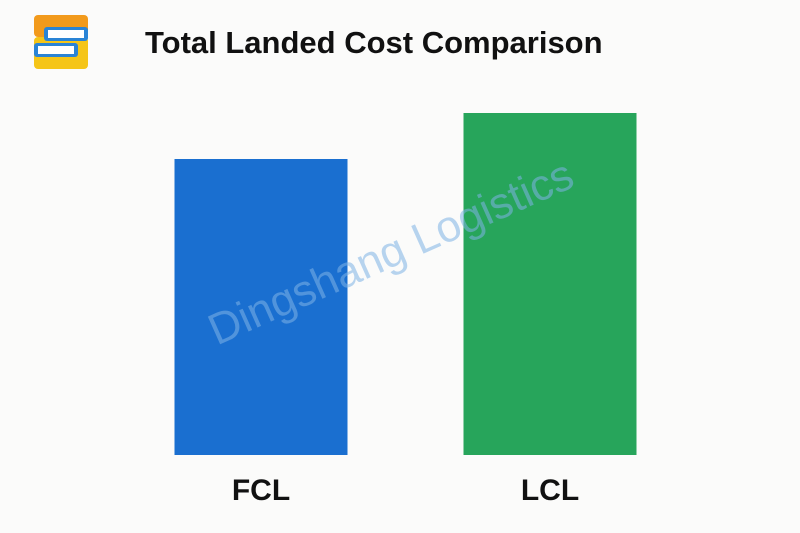 The height and width of the screenshot is (533, 800). I want to click on category-label: LCL, so click(550, 490).